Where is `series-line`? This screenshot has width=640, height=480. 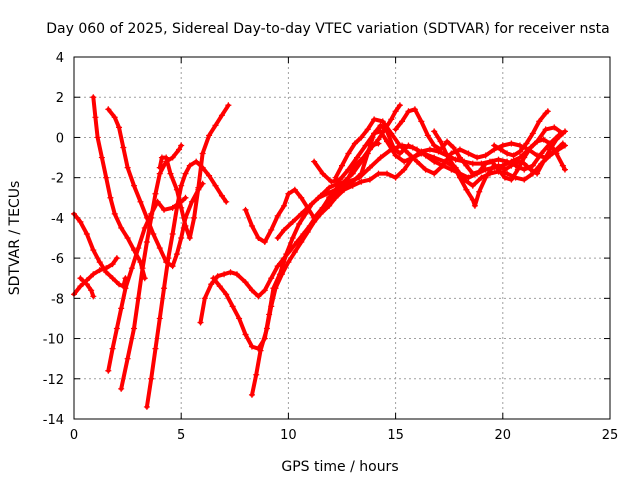 series-line is located at coordinates (95, 276).